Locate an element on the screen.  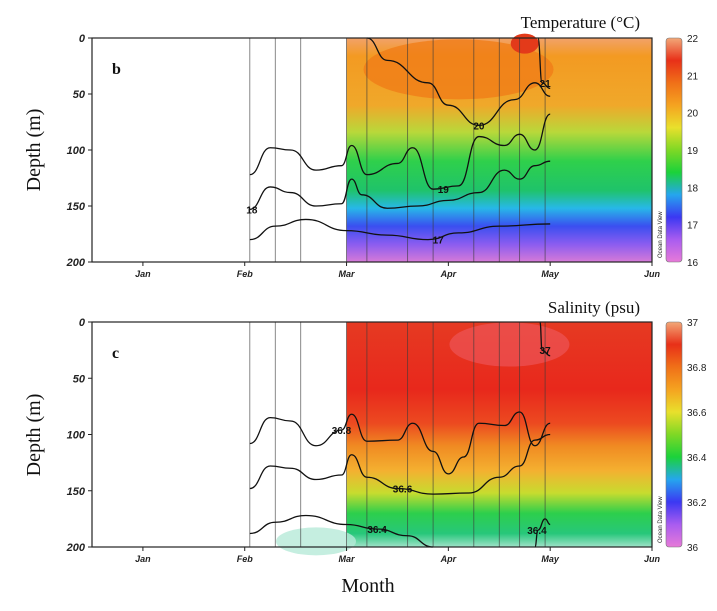
isoline-label: 18 is located at coordinates (252, 210).